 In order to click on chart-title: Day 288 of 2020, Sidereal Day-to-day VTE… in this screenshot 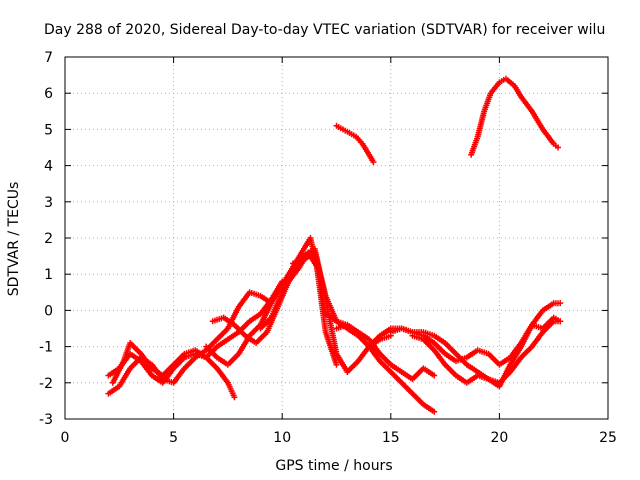, I will do `click(324, 30)`.